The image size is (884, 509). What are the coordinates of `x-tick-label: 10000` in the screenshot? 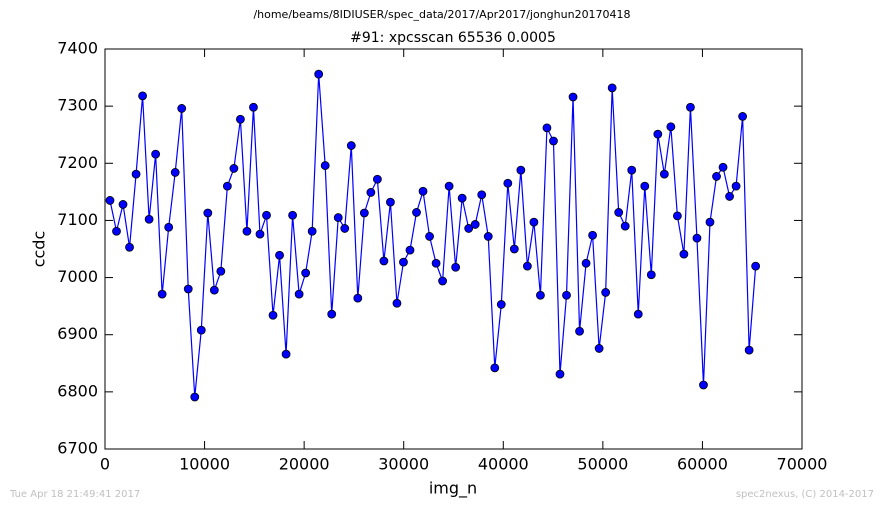 It's located at (204, 464).